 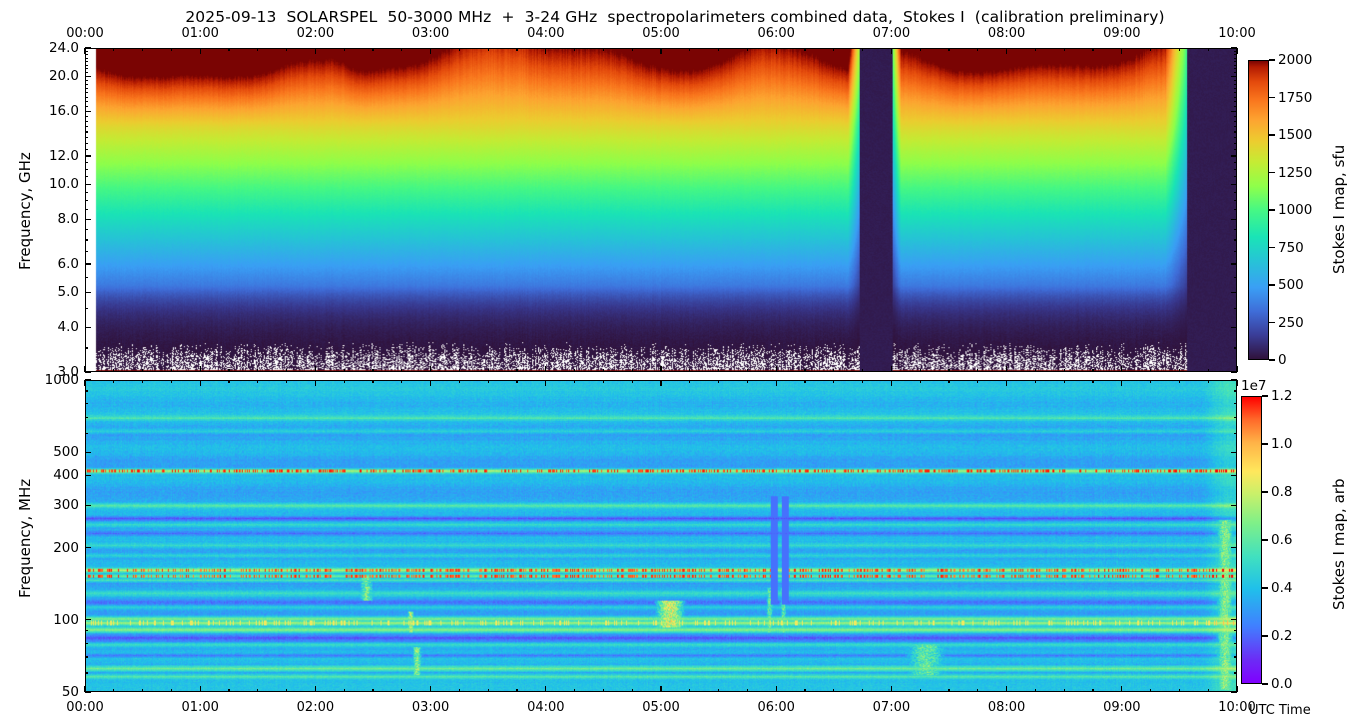 I want to click on y-tick-label: 24.0, so click(x=63, y=48).